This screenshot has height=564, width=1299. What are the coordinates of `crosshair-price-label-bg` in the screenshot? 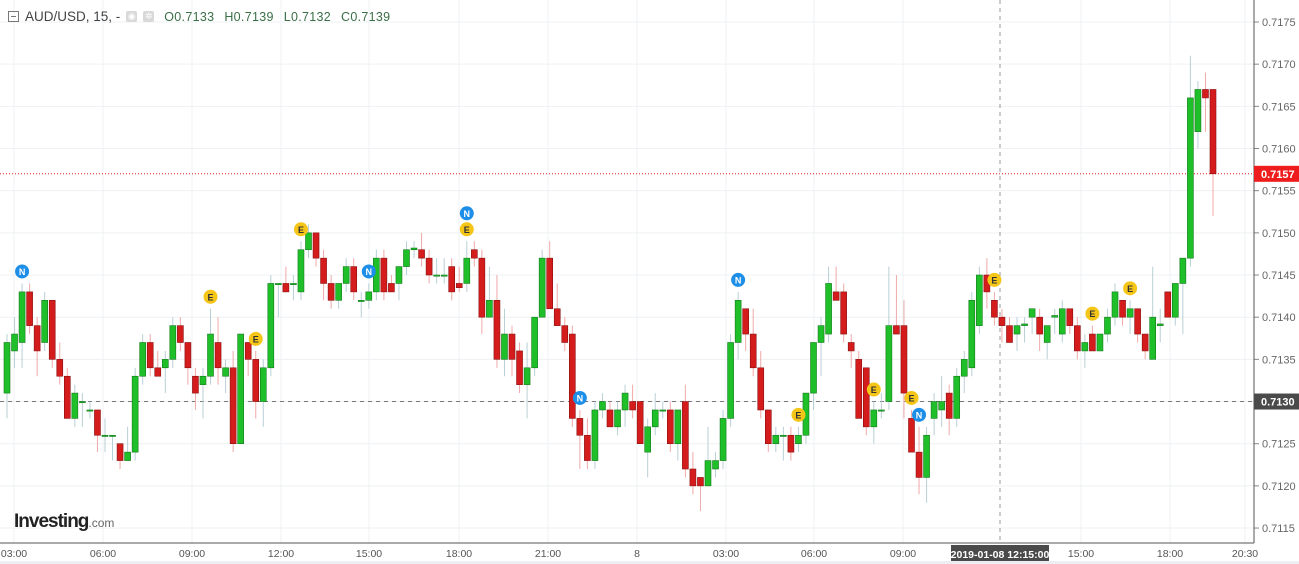 It's located at (1276, 401).